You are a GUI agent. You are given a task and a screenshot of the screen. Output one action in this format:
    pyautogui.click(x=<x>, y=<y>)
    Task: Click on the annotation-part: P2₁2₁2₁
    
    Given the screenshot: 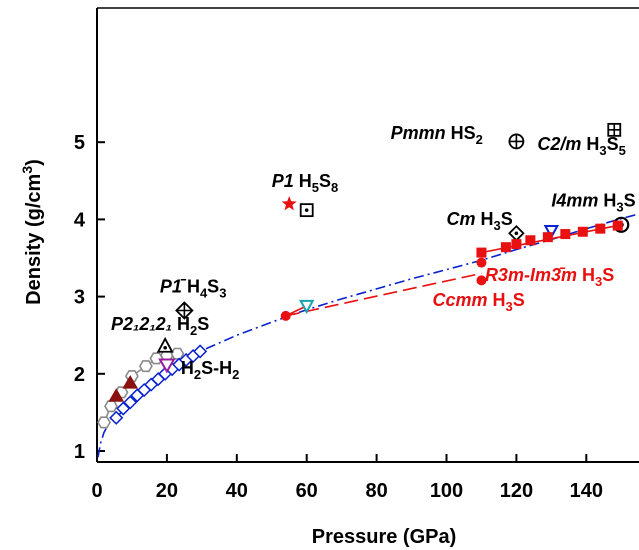 What is the action you would take?
    pyautogui.click(x=141, y=324)
    